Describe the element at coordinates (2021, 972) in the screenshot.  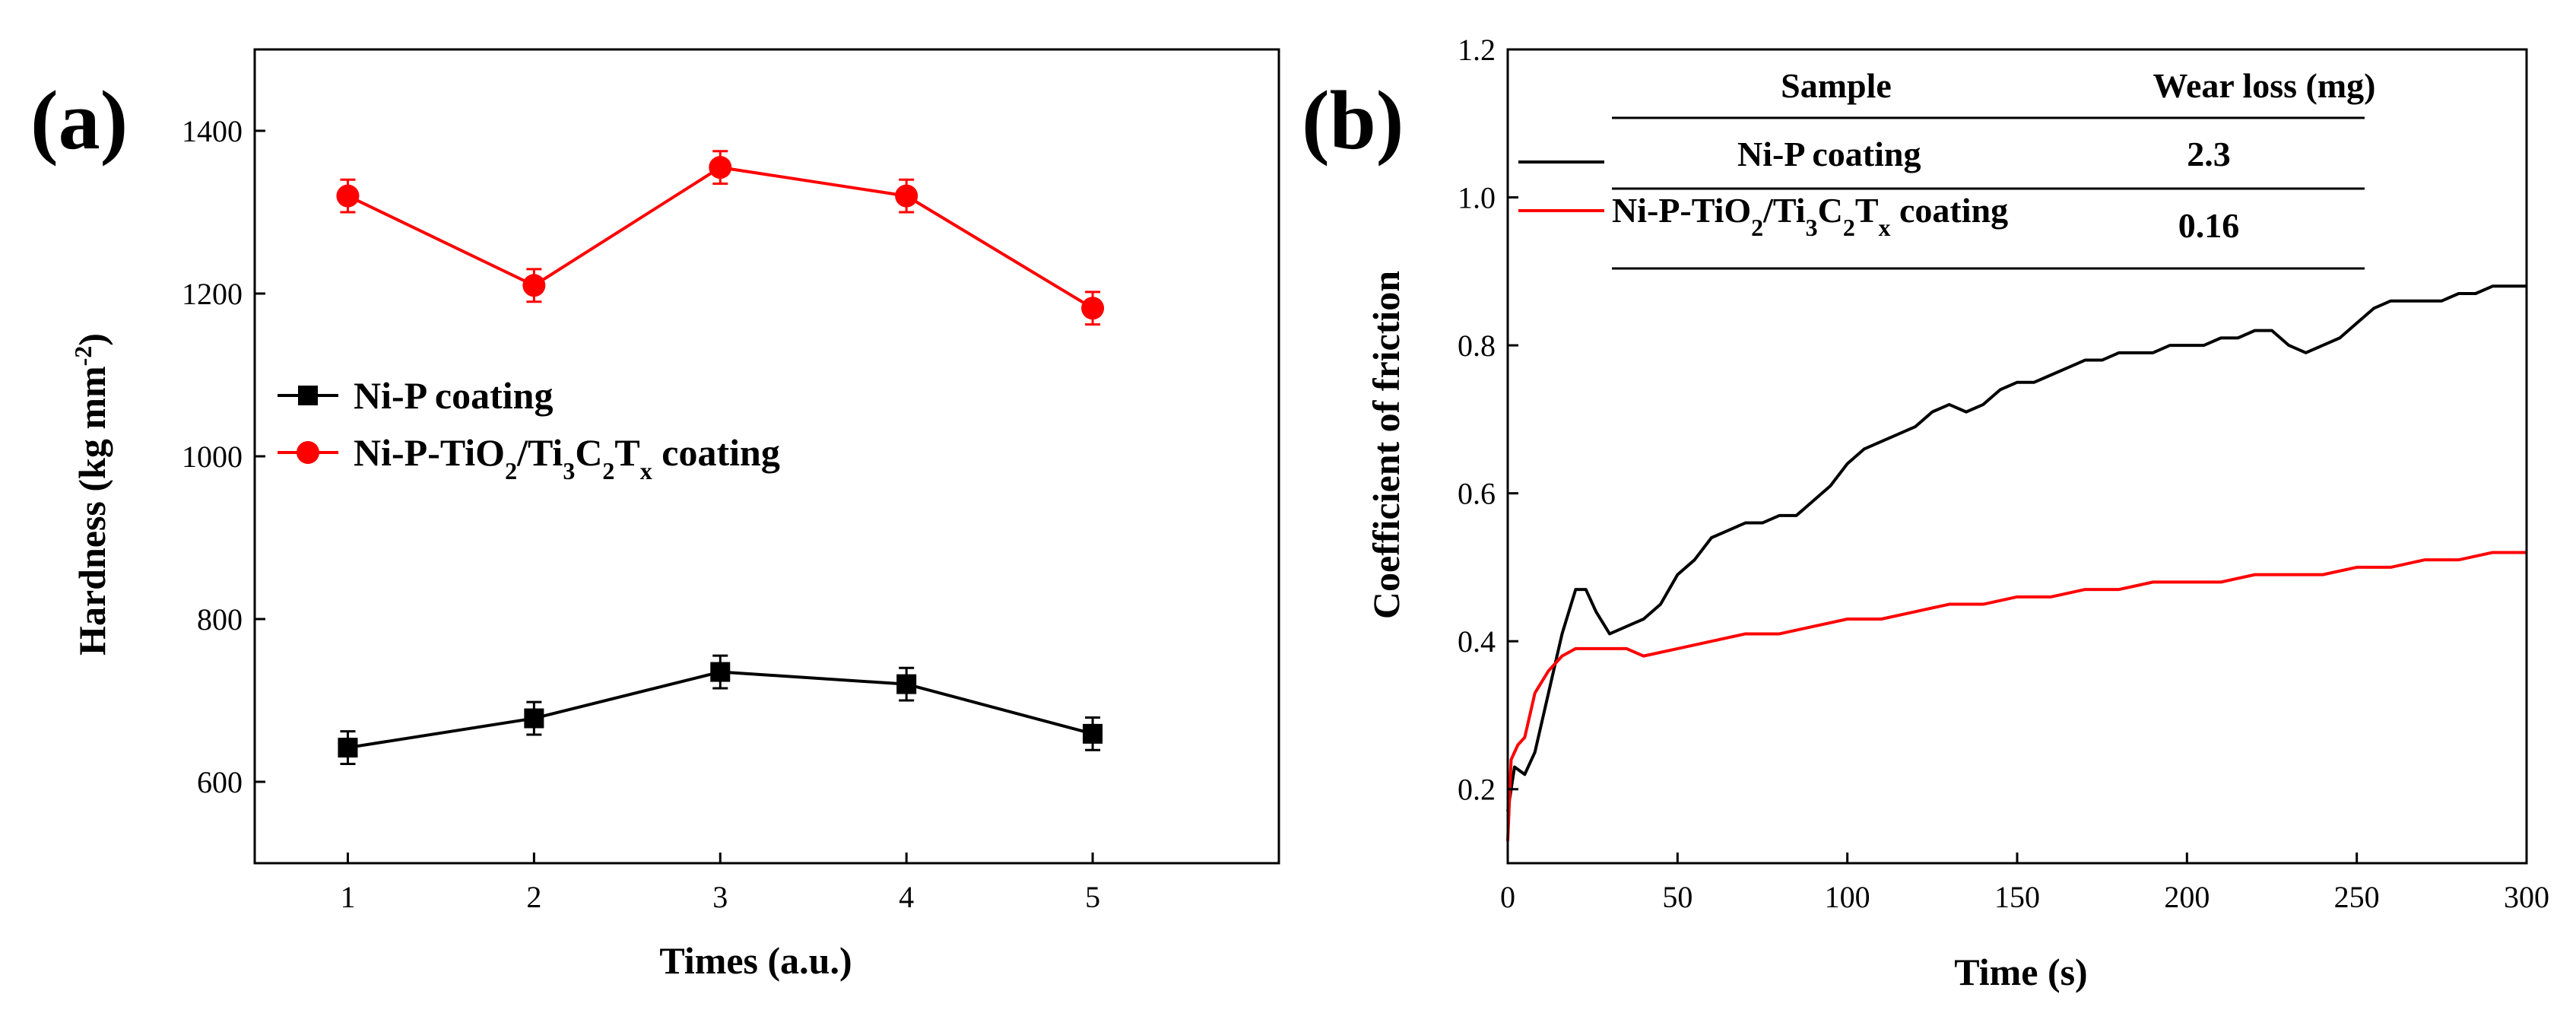
I see `panel-b-x-axis-title: Time (s)` at that location.